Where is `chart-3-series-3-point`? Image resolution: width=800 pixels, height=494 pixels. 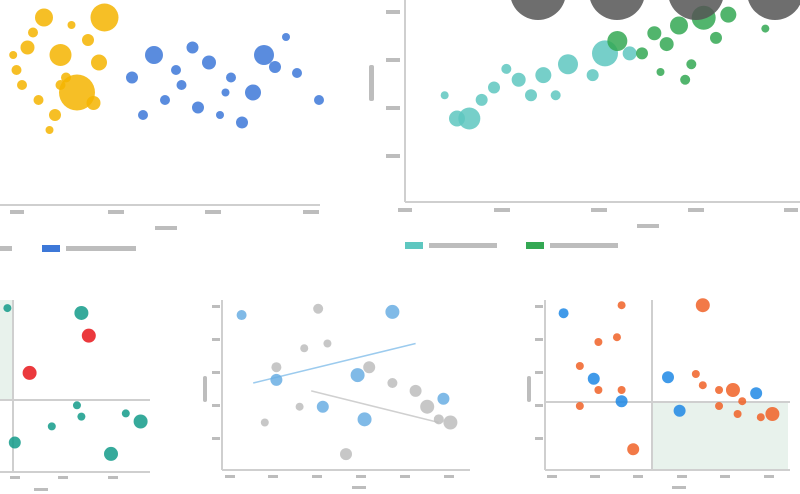
chart-3-series-3-point is located at coordinates (88, 335).